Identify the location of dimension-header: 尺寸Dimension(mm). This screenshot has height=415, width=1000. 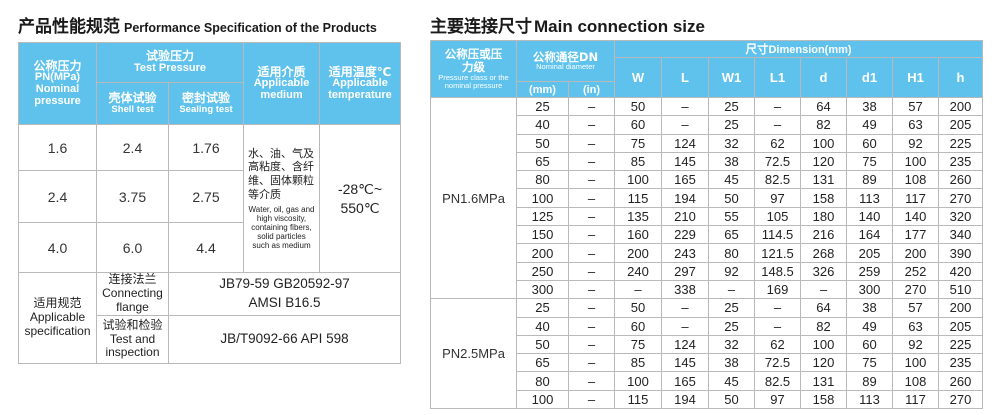
(799, 49).